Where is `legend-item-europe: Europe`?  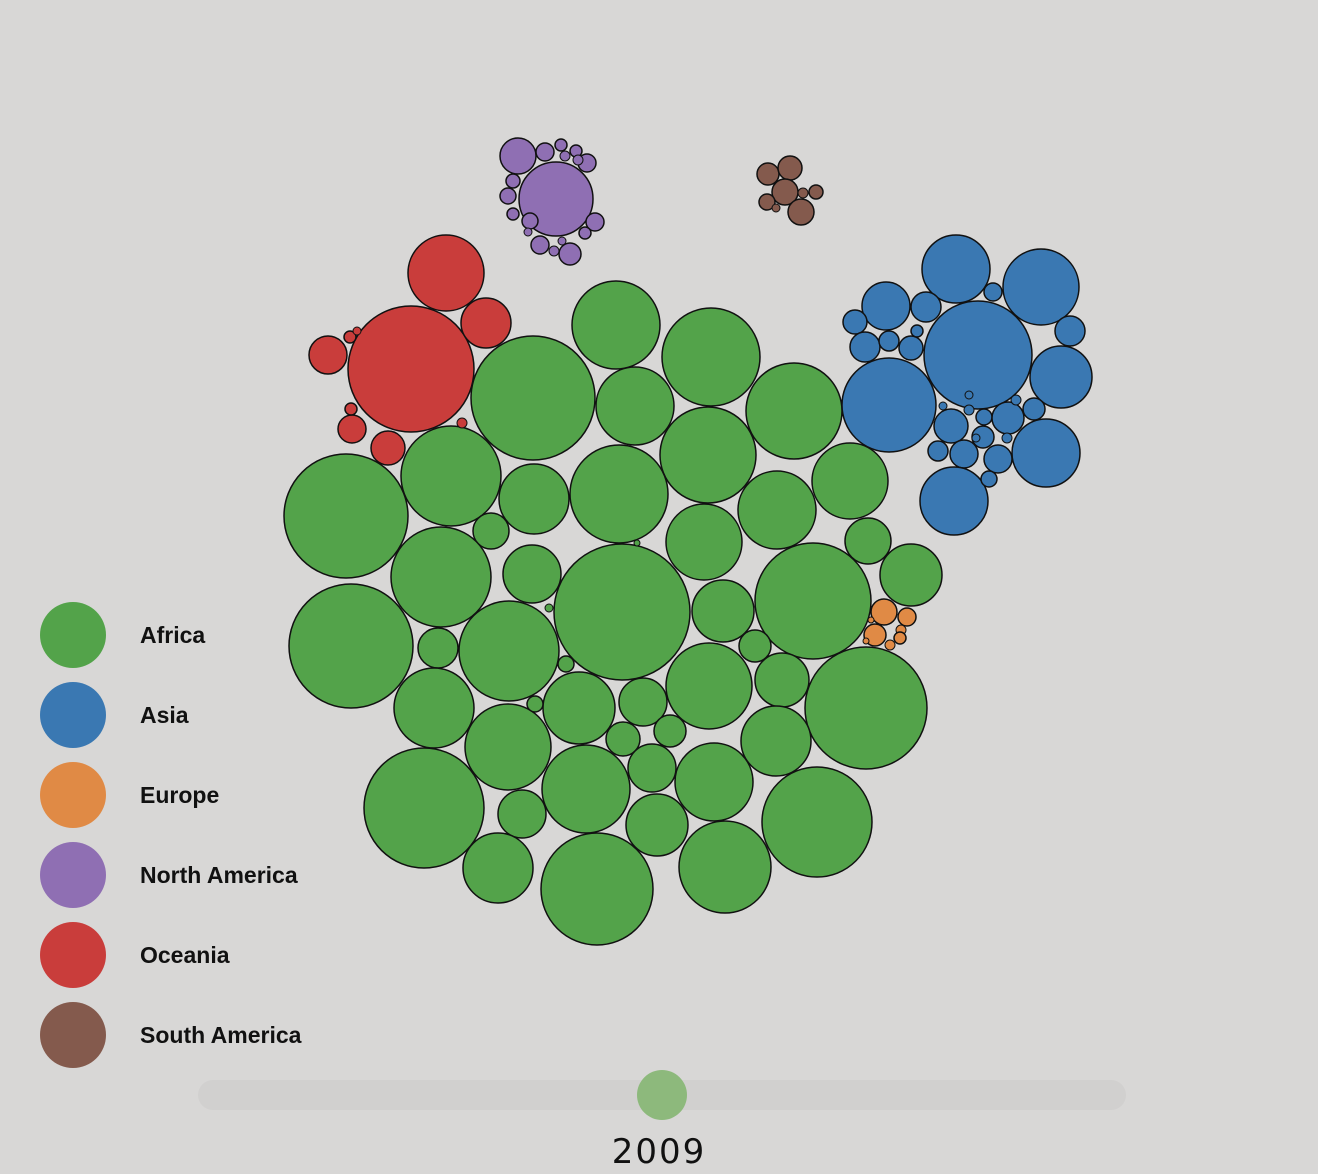 legend-item-europe: Europe is located at coordinates (170, 795).